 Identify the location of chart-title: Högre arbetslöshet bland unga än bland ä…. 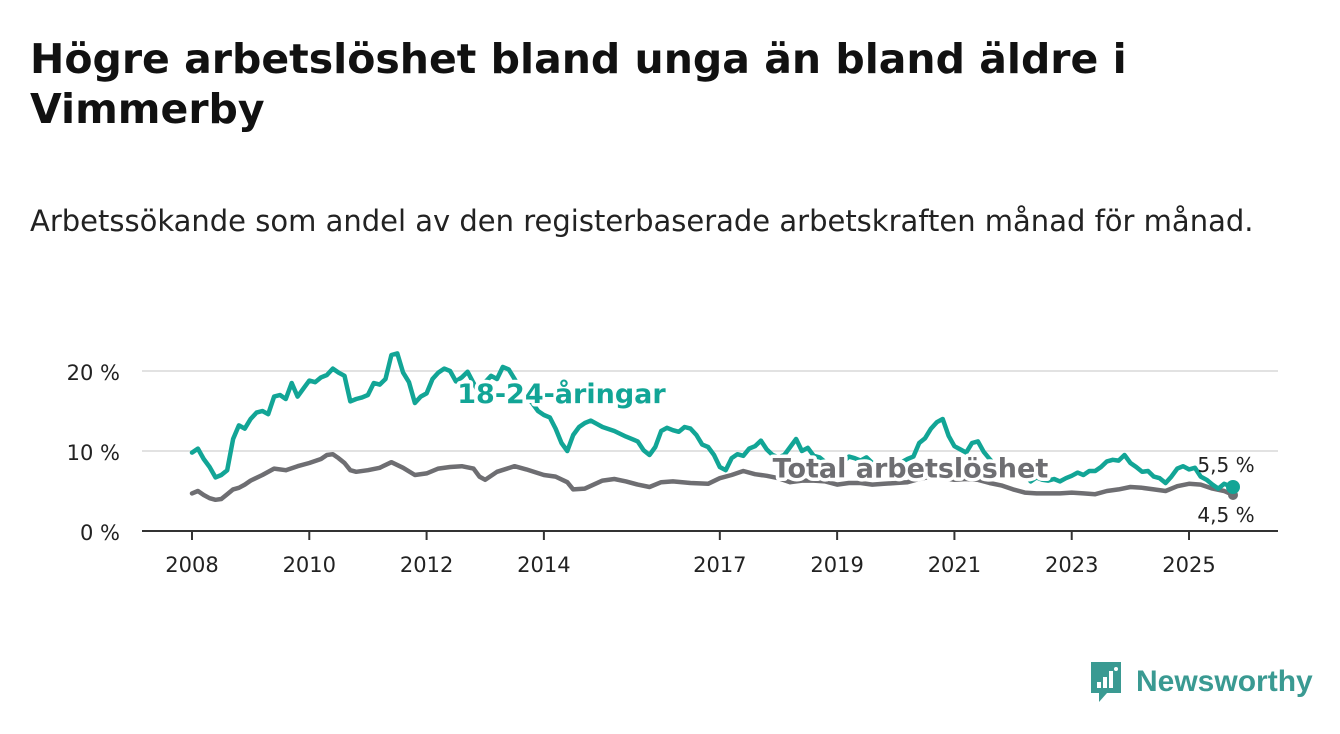
(578, 84).